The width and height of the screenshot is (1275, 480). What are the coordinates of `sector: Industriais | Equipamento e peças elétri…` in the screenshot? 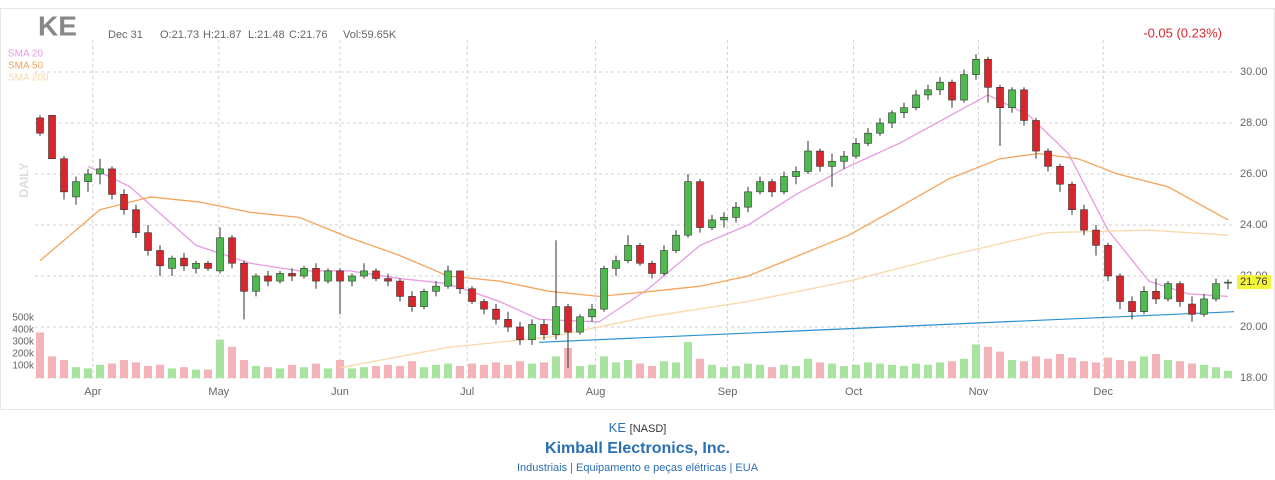 It's located at (637, 468).